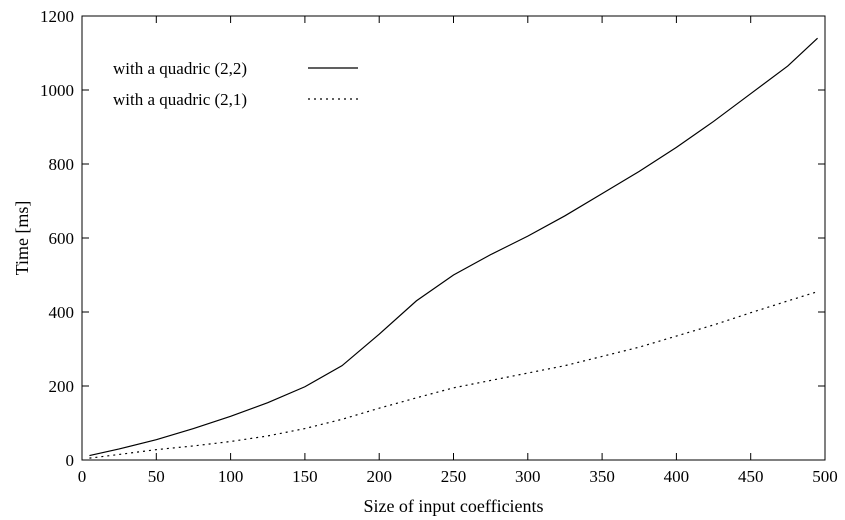 The width and height of the screenshot is (845, 520). What do you see at coordinates (62, 164) in the screenshot?
I see `y-tick-label: 800` at bounding box center [62, 164].